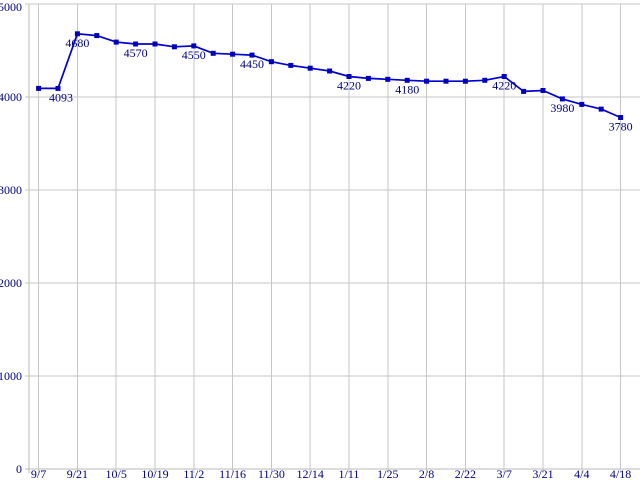 Image resolution: width=640 pixels, height=480 pixels. Describe the element at coordinates (621, 127) in the screenshot. I see `data-point-label: 3780` at that location.